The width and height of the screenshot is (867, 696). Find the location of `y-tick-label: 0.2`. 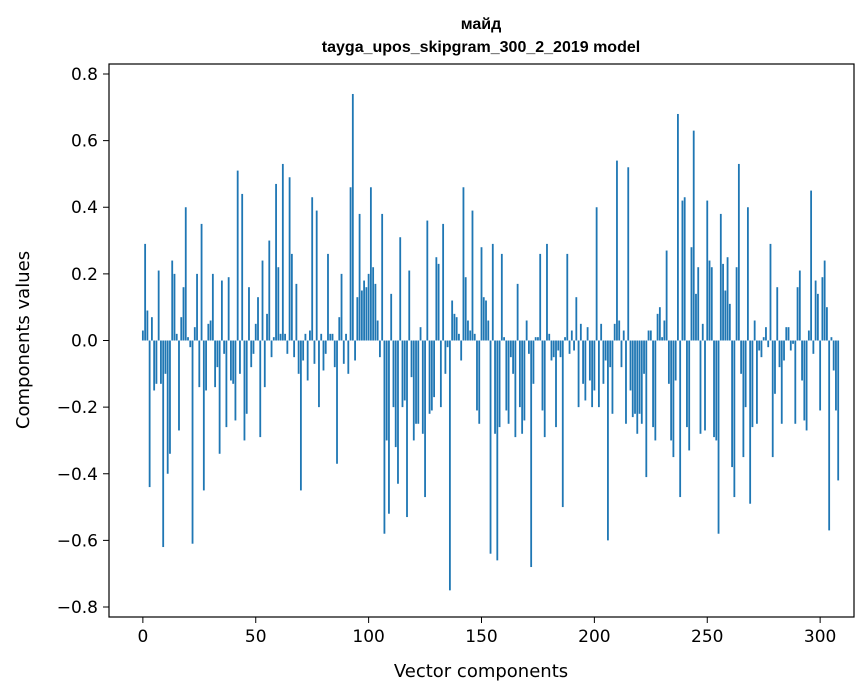

y-tick-label: 0.2 is located at coordinates (84, 275).